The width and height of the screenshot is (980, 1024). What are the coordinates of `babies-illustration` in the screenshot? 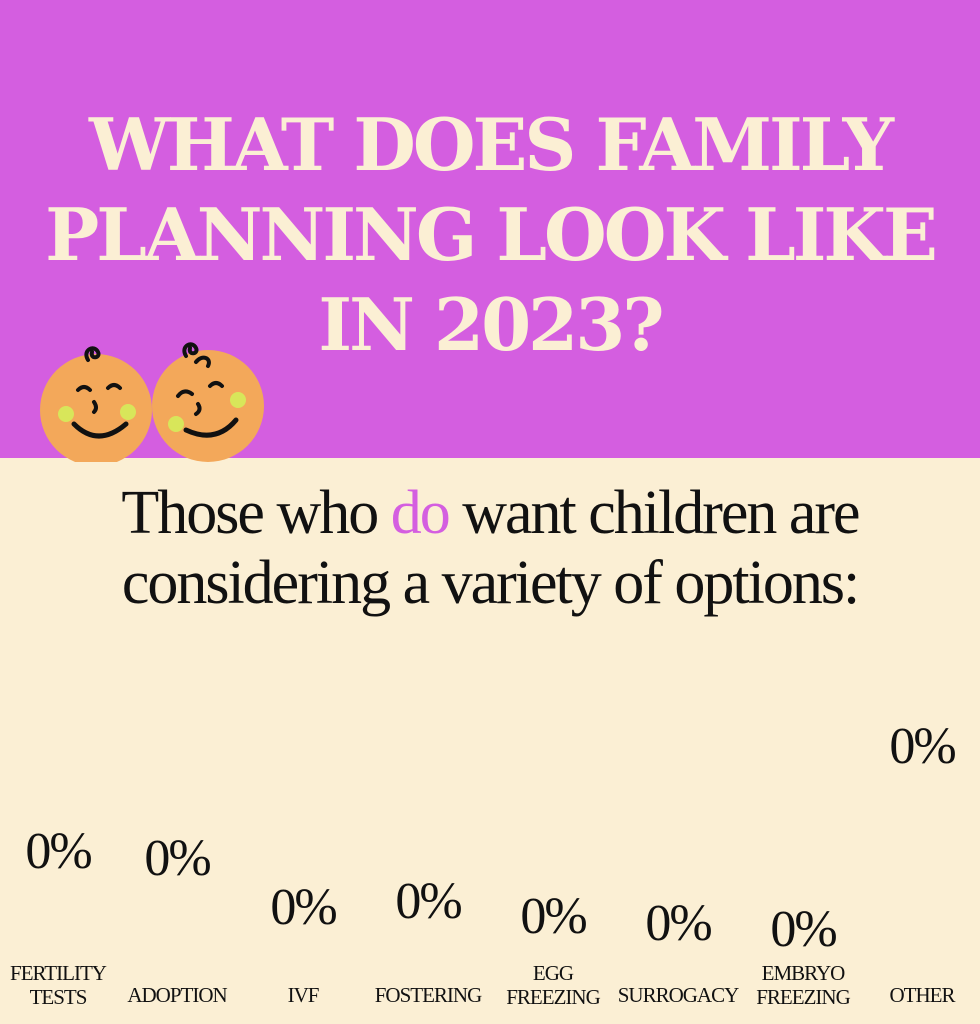 It's located at (152, 402).